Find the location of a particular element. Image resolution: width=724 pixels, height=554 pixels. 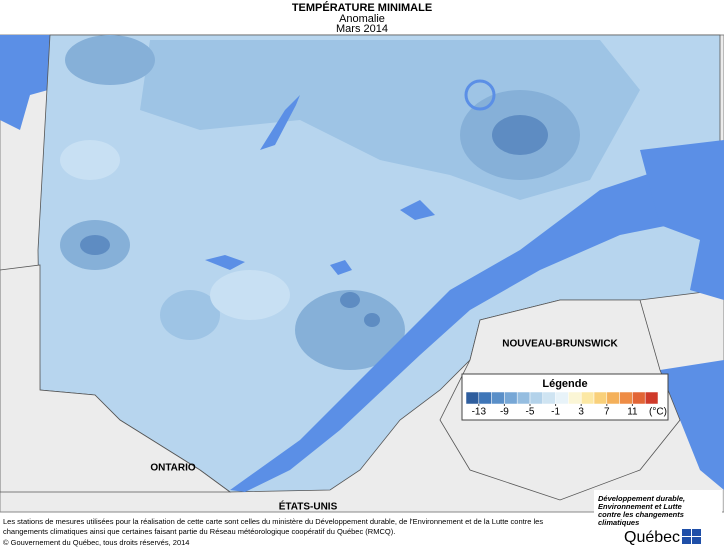

legend-tick-label: -9 is located at coordinates (504, 412).